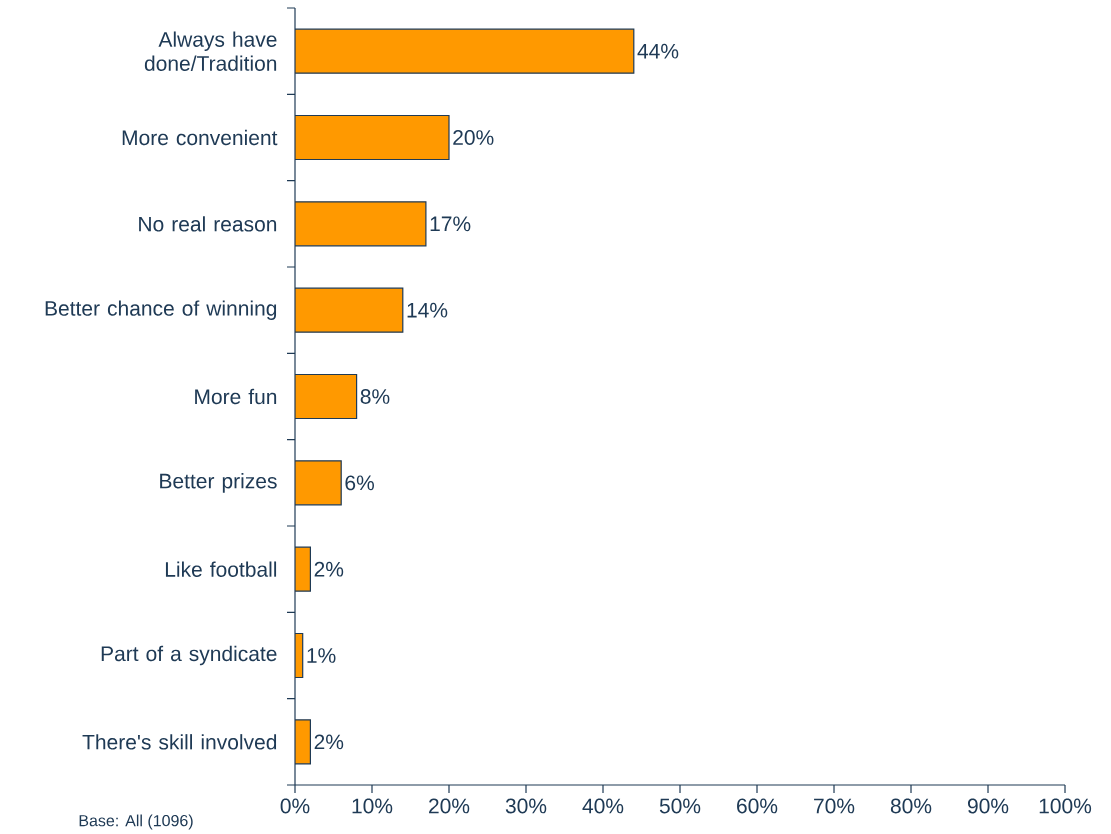  Describe the element at coordinates (473, 137) in the screenshot. I see `data-label: 20%` at that location.